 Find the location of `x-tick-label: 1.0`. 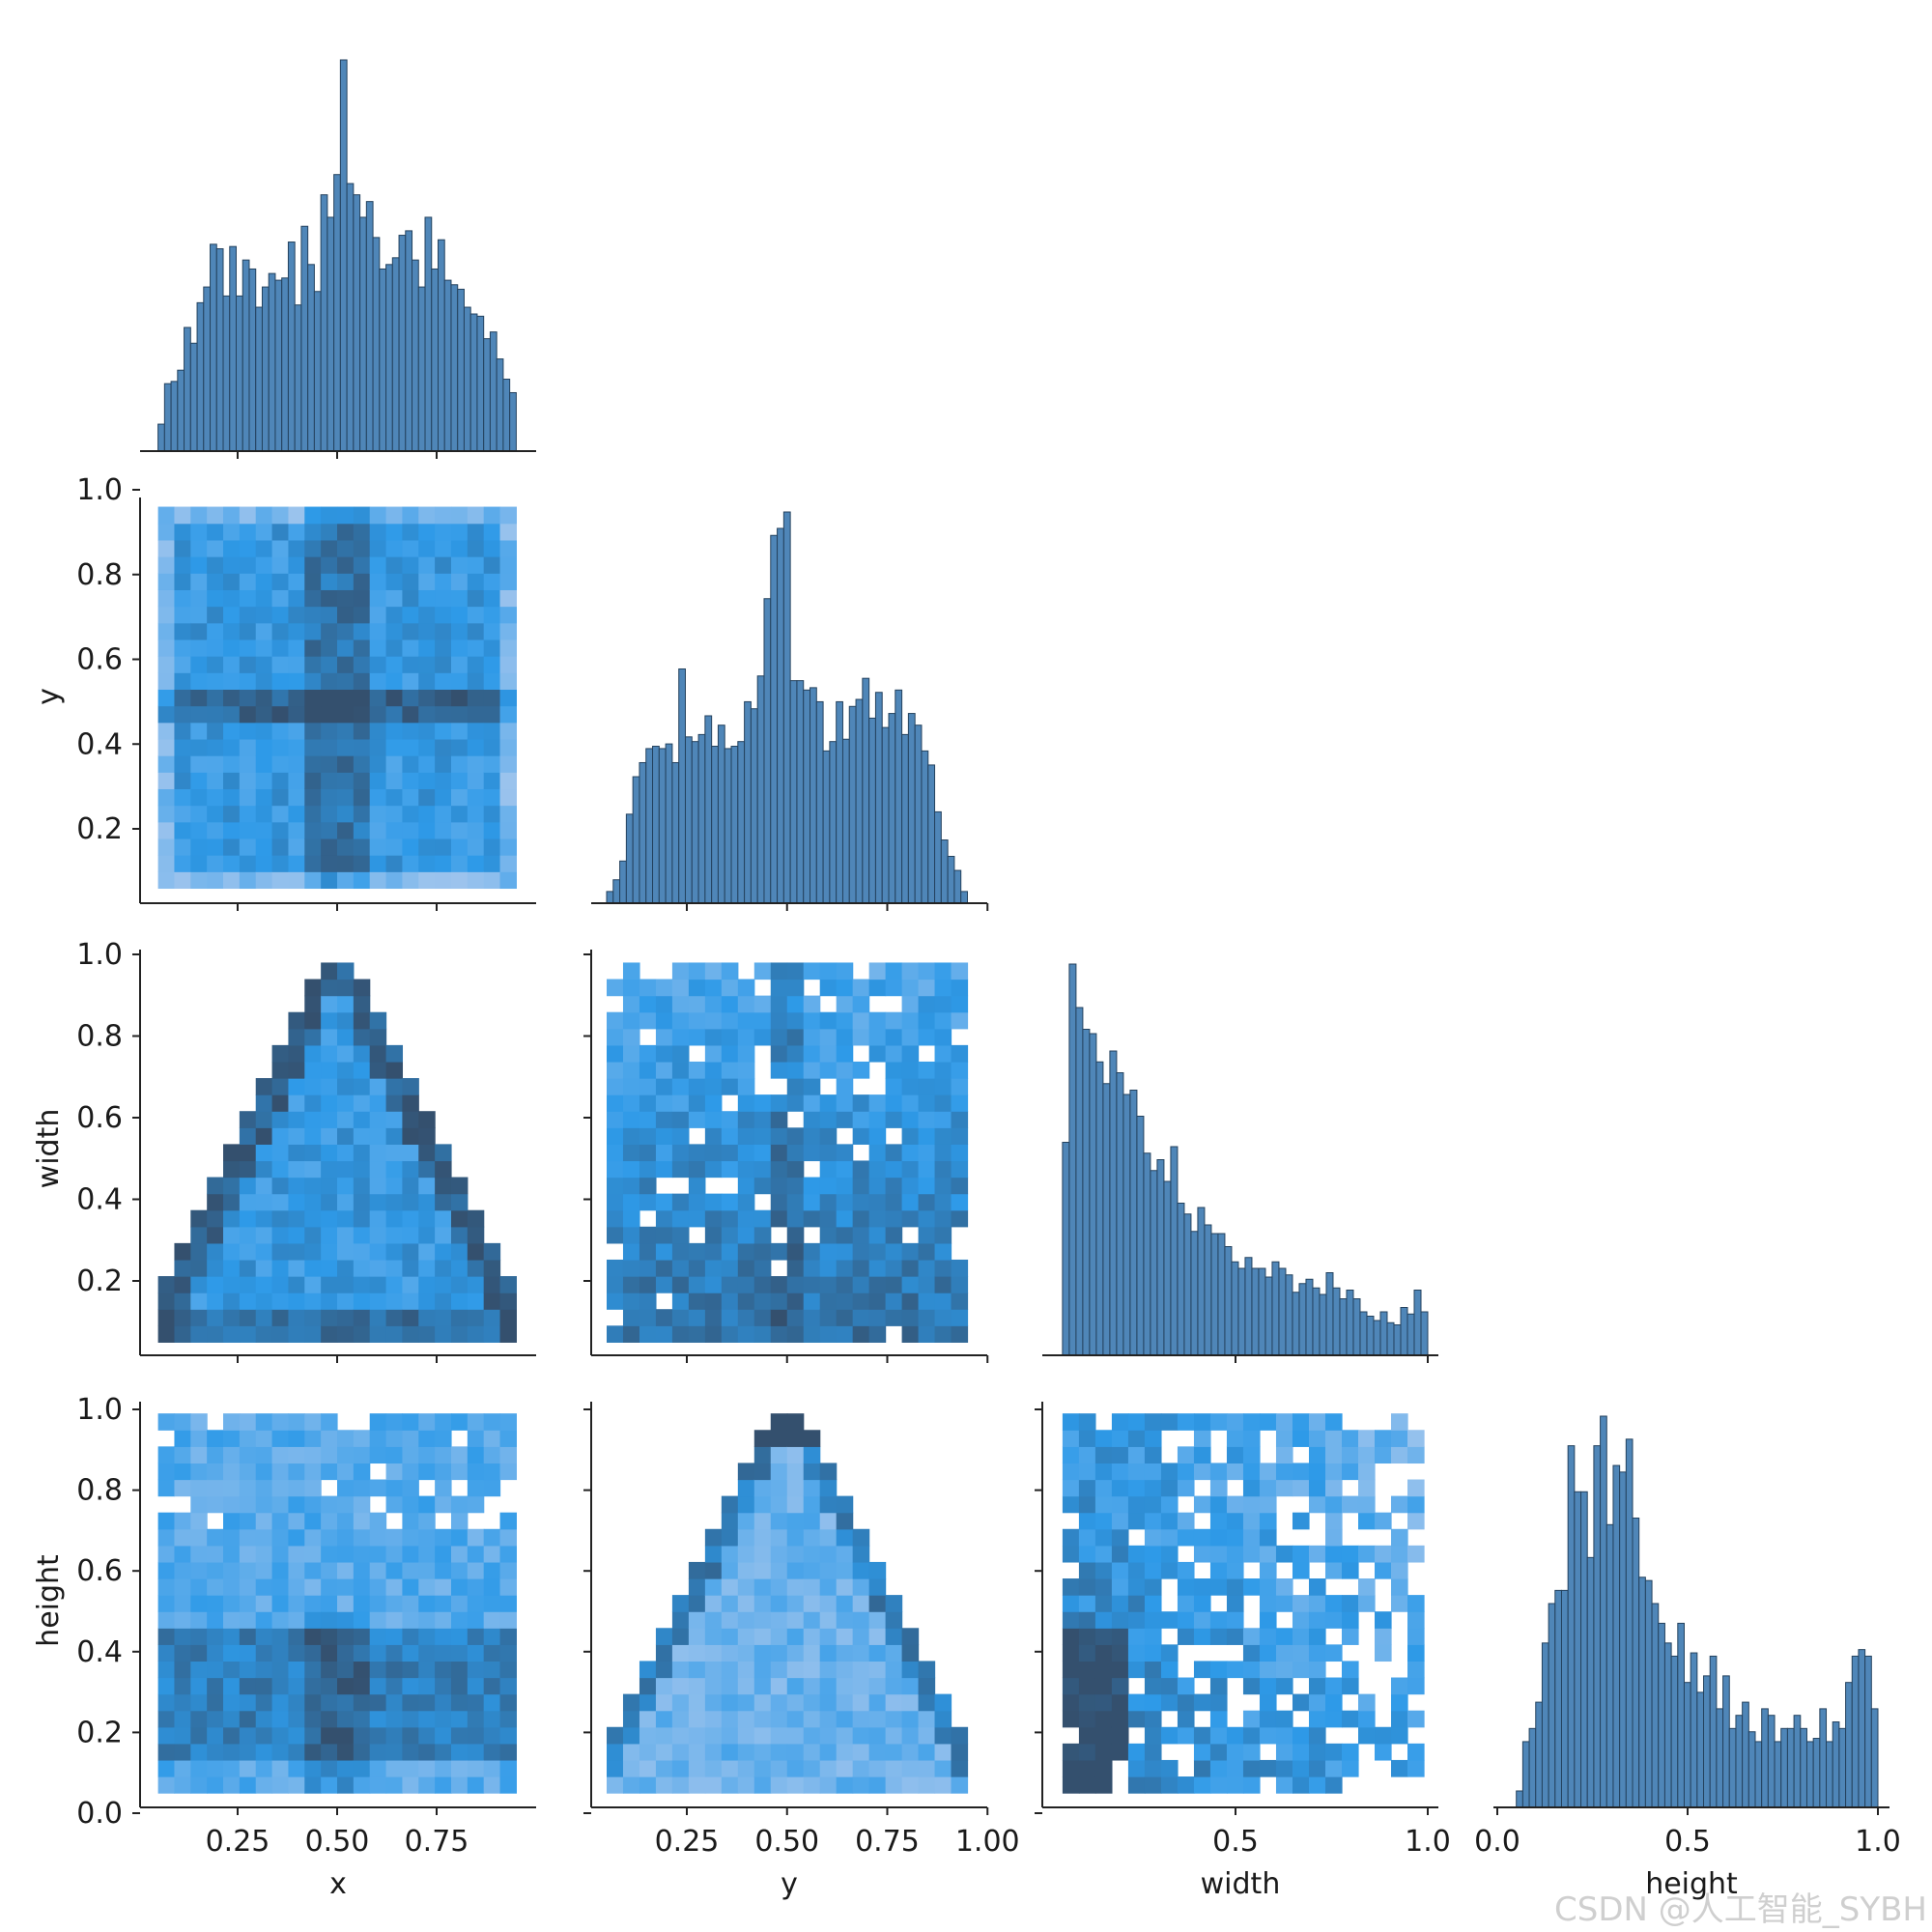

x-tick-label: 1.0 is located at coordinates (1428, 1842).